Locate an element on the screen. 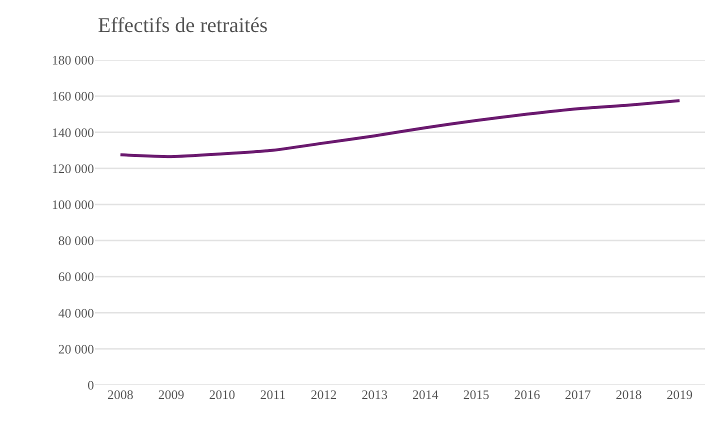 Image resolution: width=725 pixels, height=430 pixels. x-tick-label: 2009 is located at coordinates (171, 394).